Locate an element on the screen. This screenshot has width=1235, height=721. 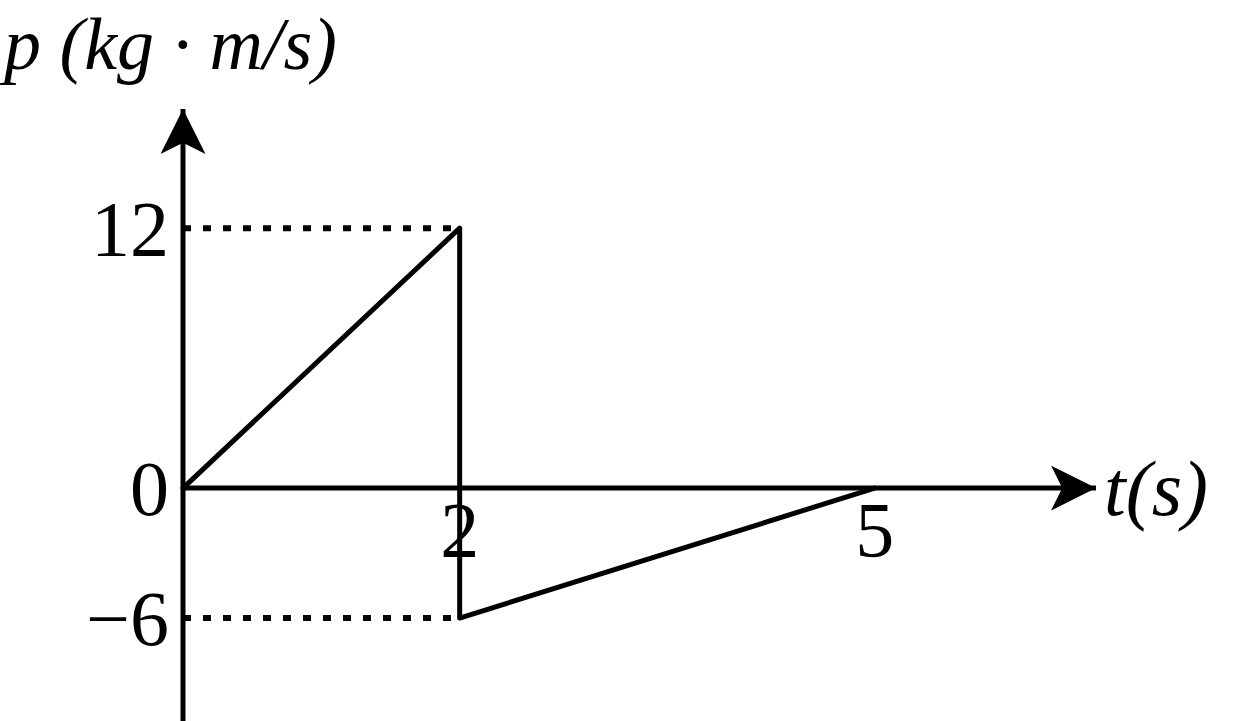
x-axis-title: t(s) is located at coordinates (1156, 488).